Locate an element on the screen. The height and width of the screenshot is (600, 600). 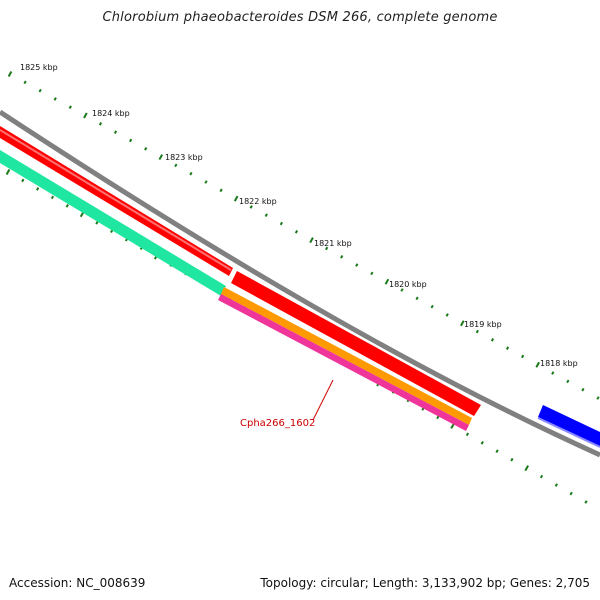
kbp-label-1823: 1823 kbp is located at coordinates (184, 157).